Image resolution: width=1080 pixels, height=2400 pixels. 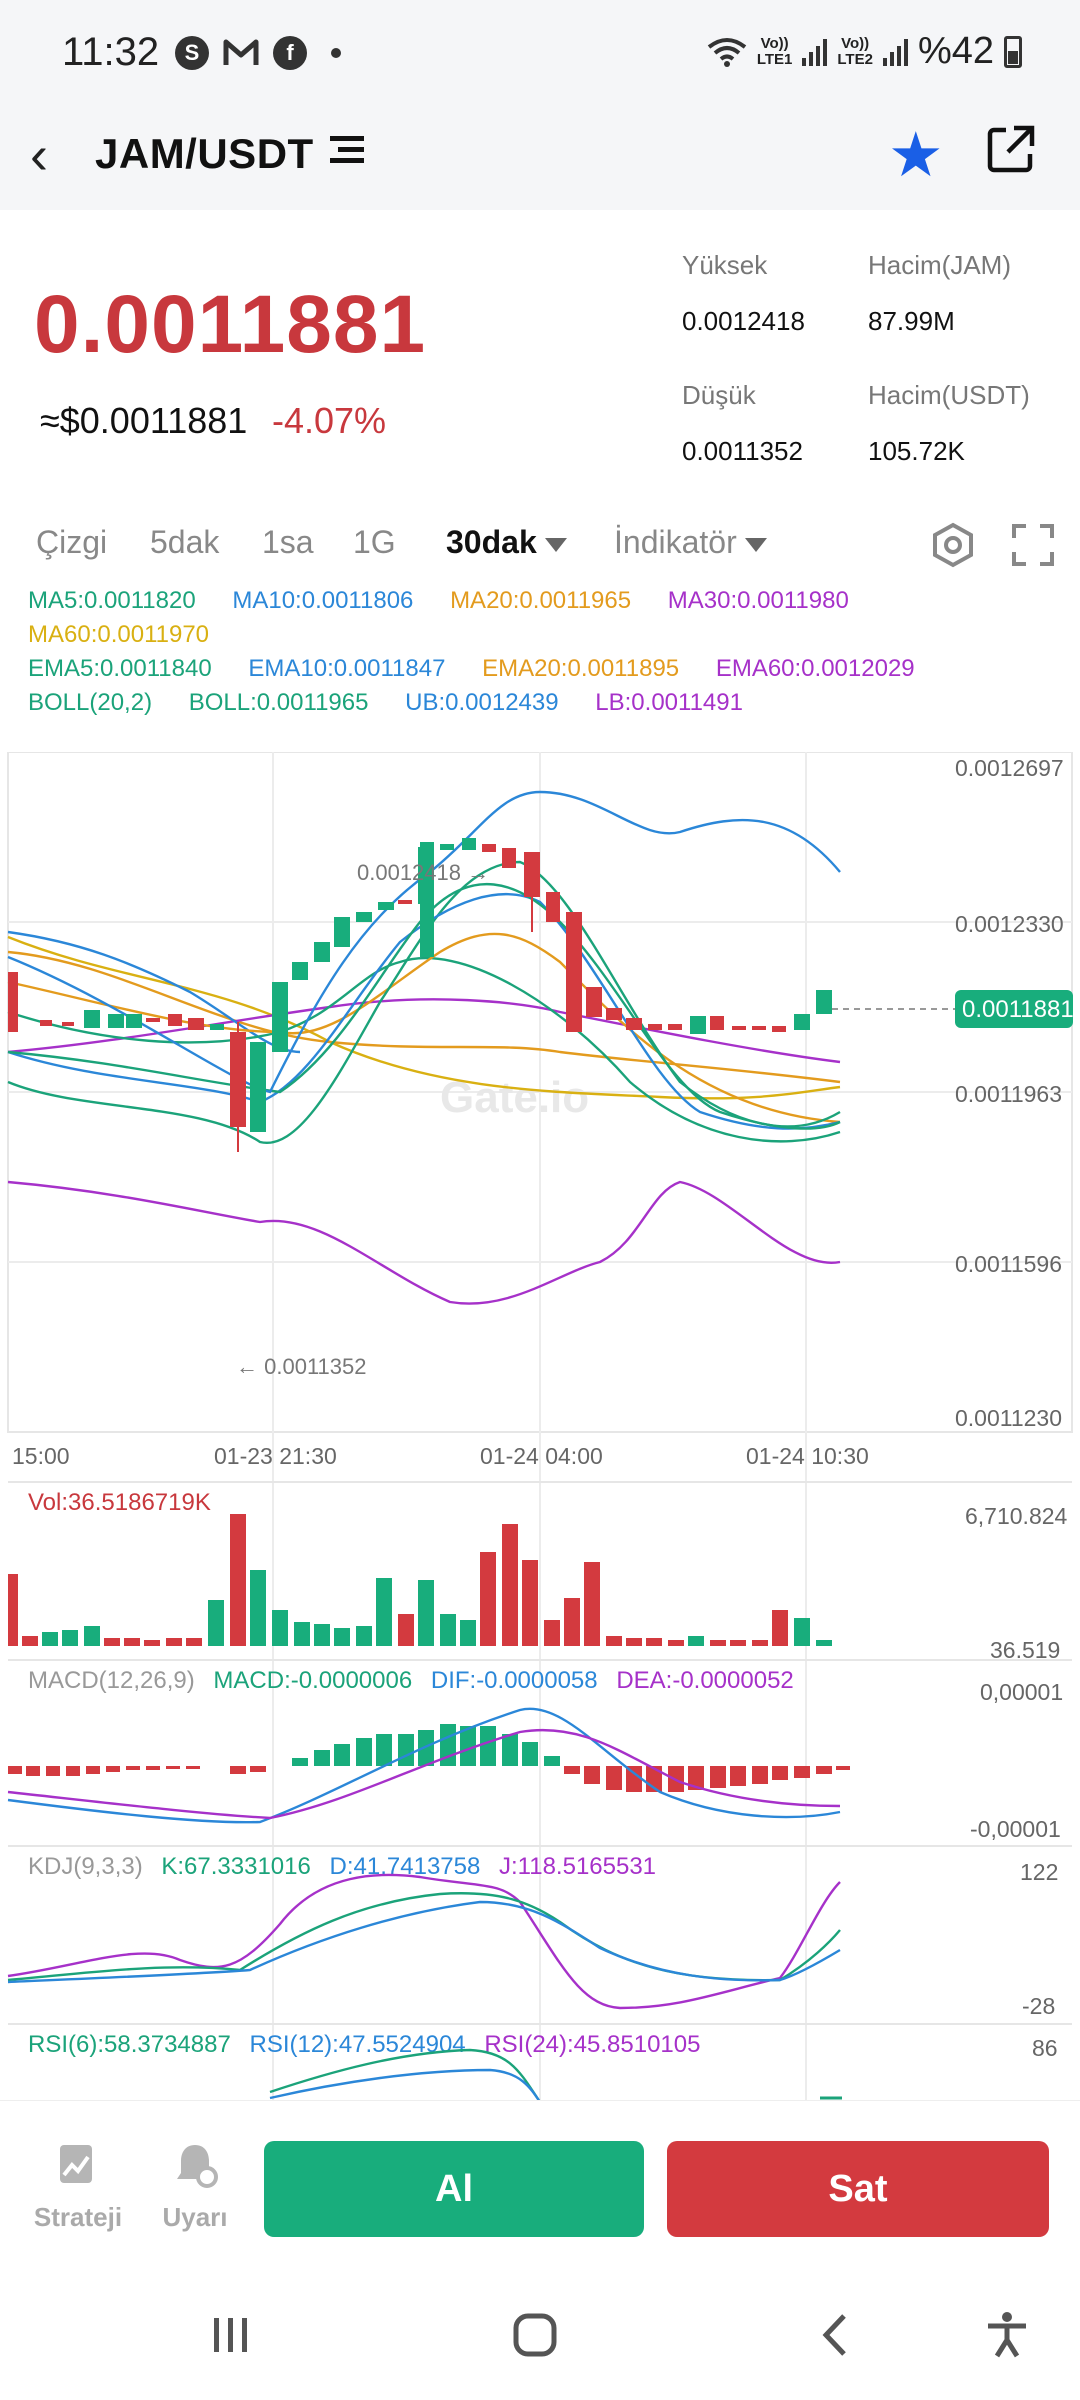 What do you see at coordinates (1015, 1829) in the screenshot?
I see `macd-bottom: -0,00001` at bounding box center [1015, 1829].